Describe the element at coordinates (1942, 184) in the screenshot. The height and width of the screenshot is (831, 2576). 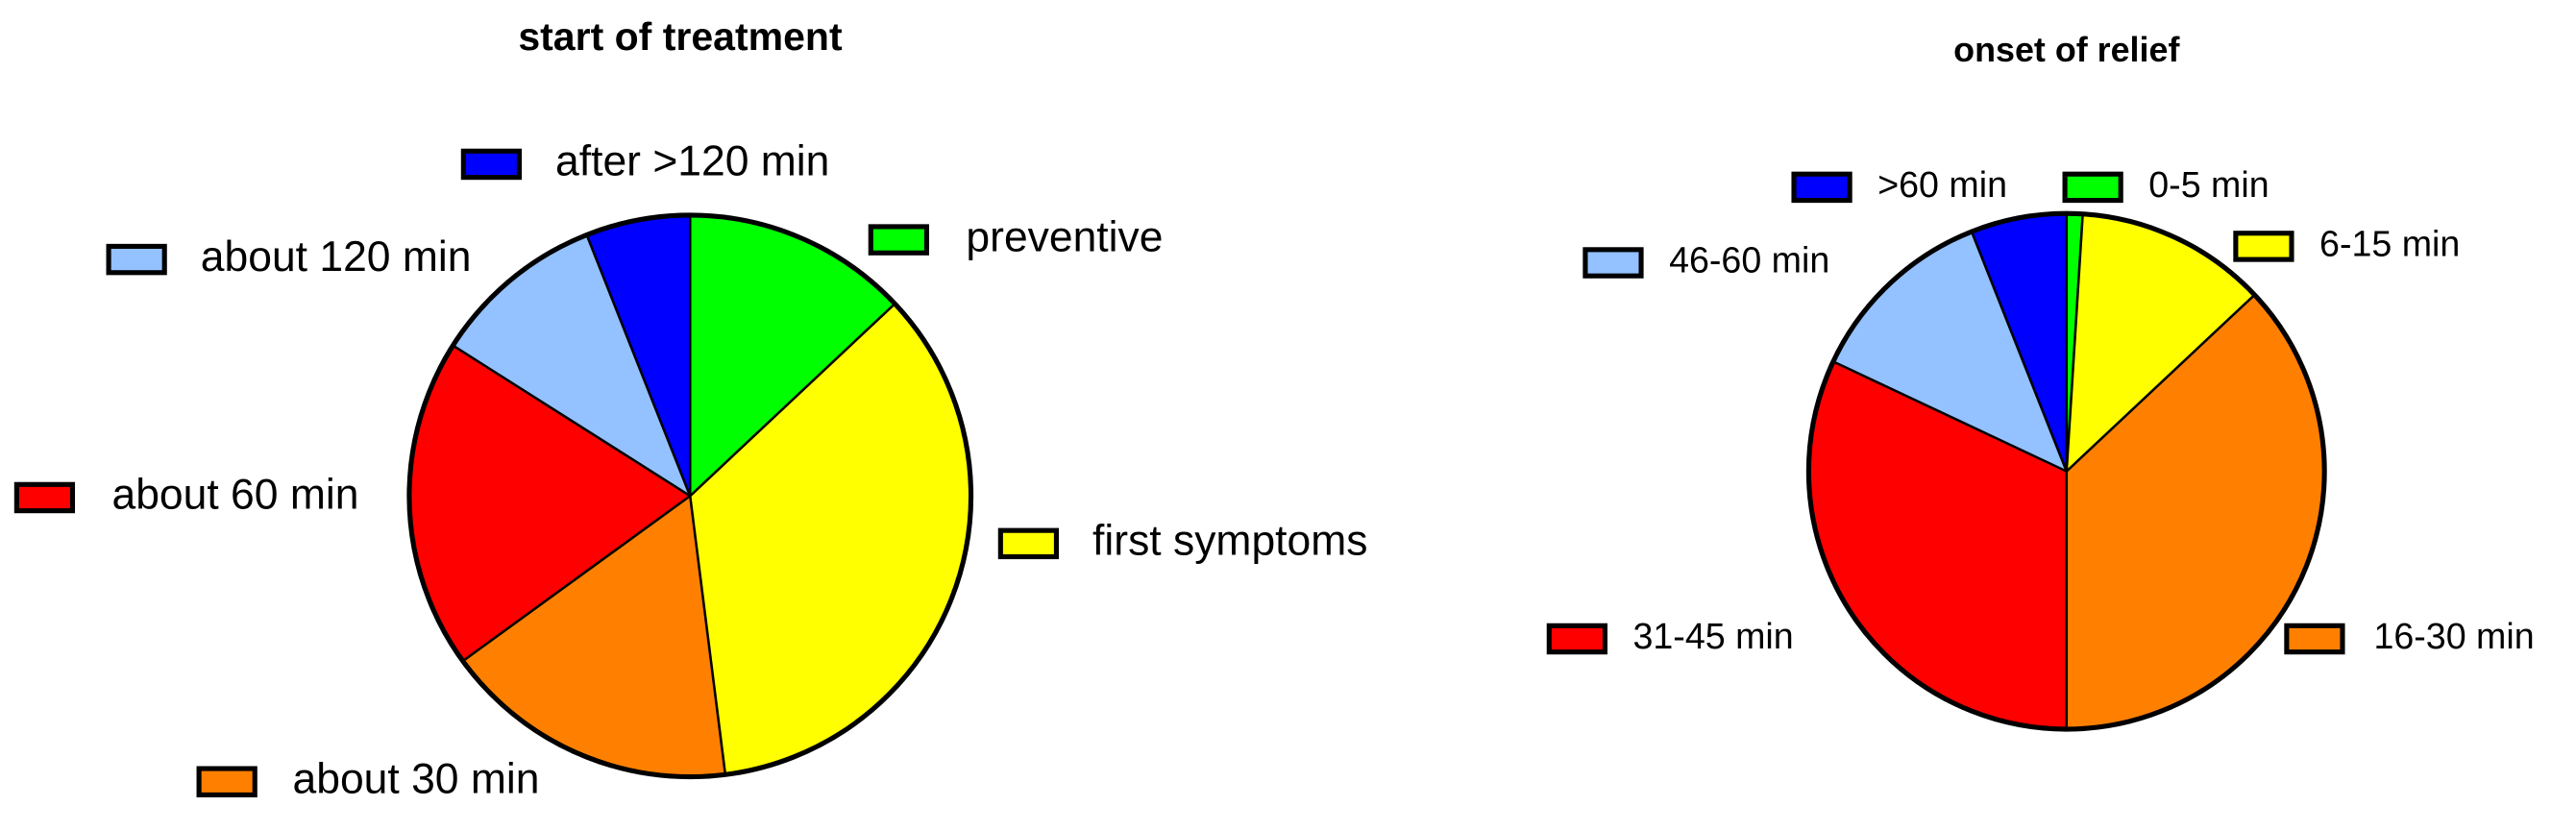
I see `legend-label: >60 min` at that location.